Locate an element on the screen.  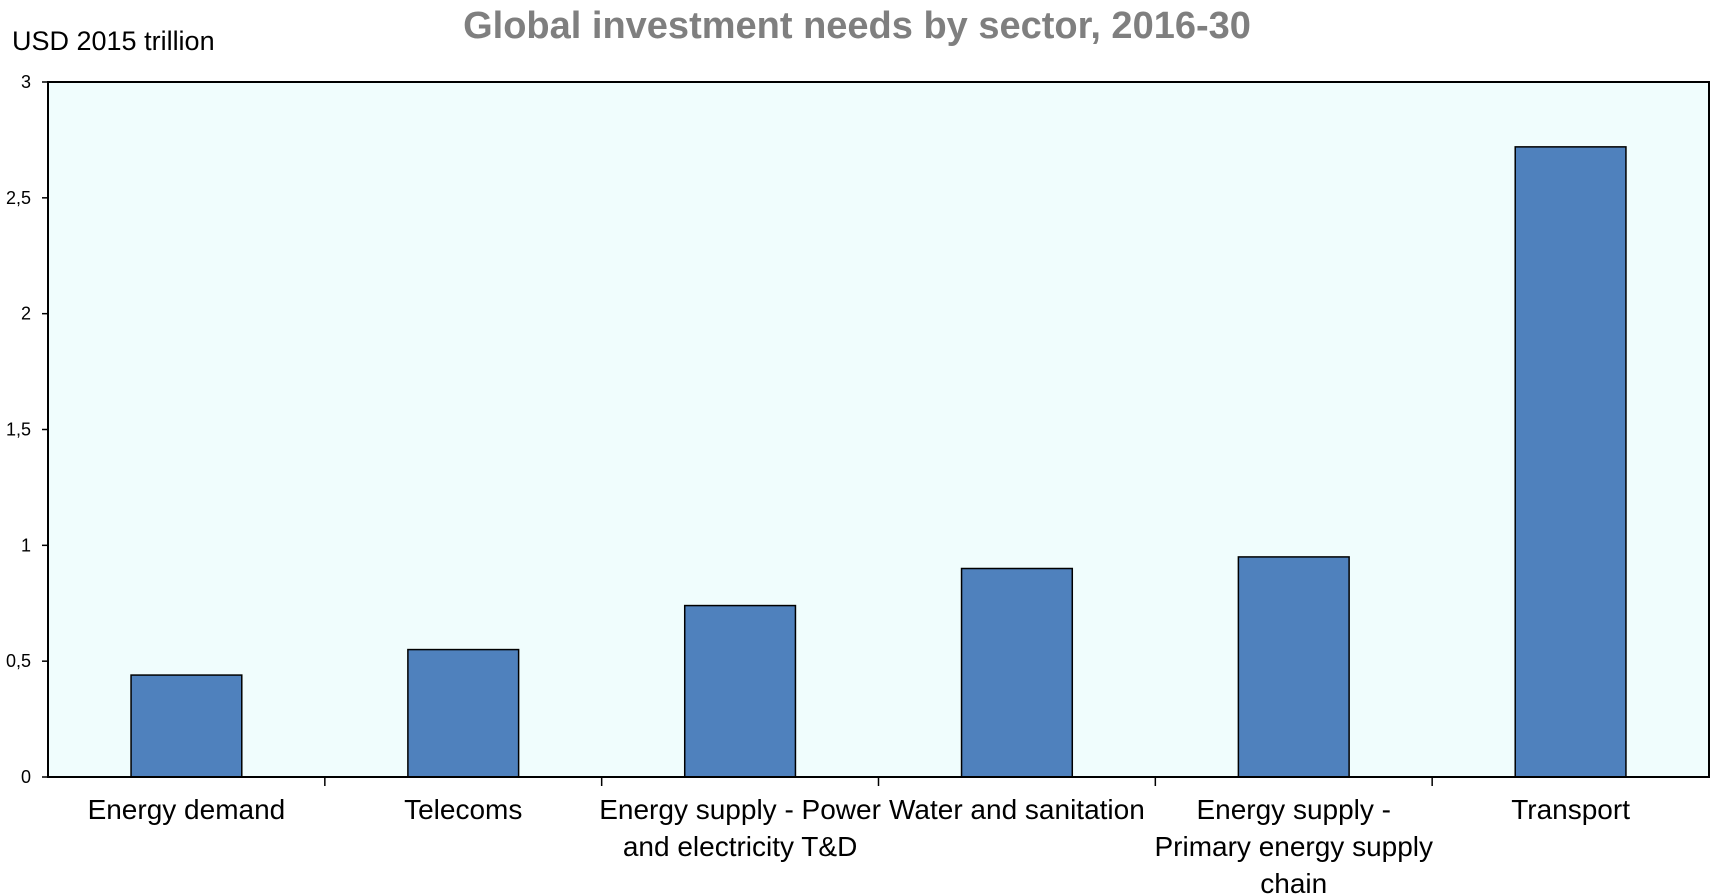
y-tick-label: 3 is located at coordinates (26, 82).